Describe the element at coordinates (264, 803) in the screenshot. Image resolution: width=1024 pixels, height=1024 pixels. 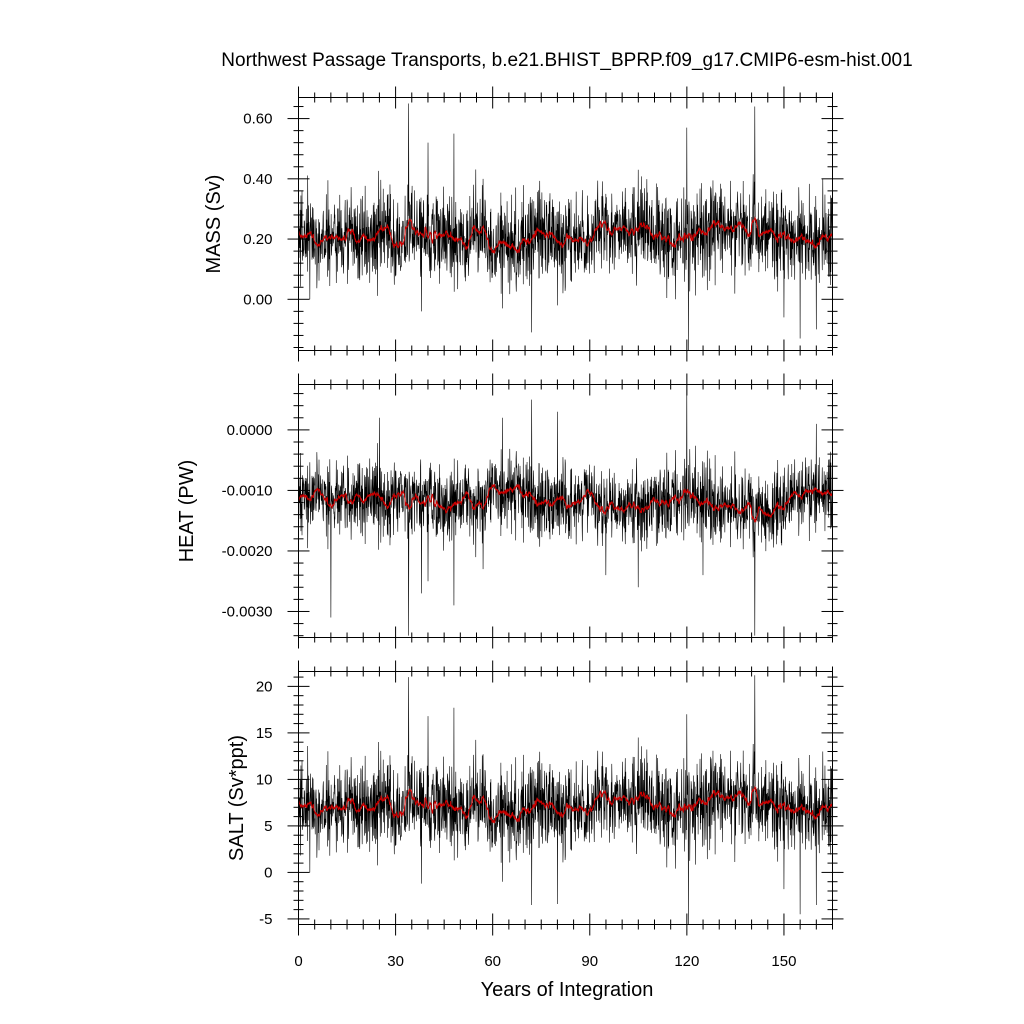
I see `salt-y-tick-labels: -5 0 5 10 15 20` at that location.